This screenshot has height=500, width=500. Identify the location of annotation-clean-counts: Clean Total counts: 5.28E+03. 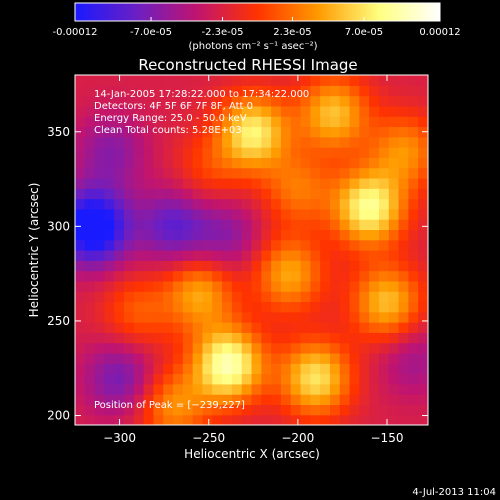
(168, 130).